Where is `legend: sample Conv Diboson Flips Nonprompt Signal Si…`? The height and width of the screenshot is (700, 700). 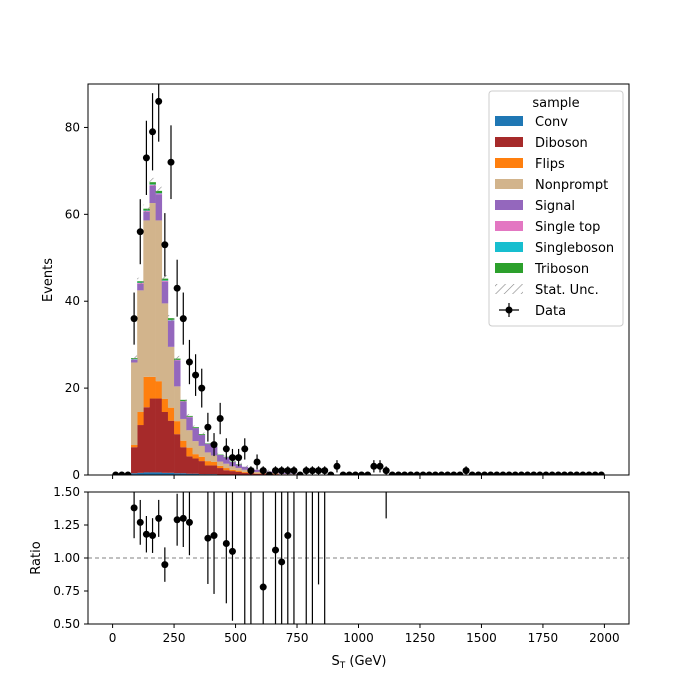 legend: sample Conv Diboson Flips Nonprompt Signal Si… is located at coordinates (556, 208).